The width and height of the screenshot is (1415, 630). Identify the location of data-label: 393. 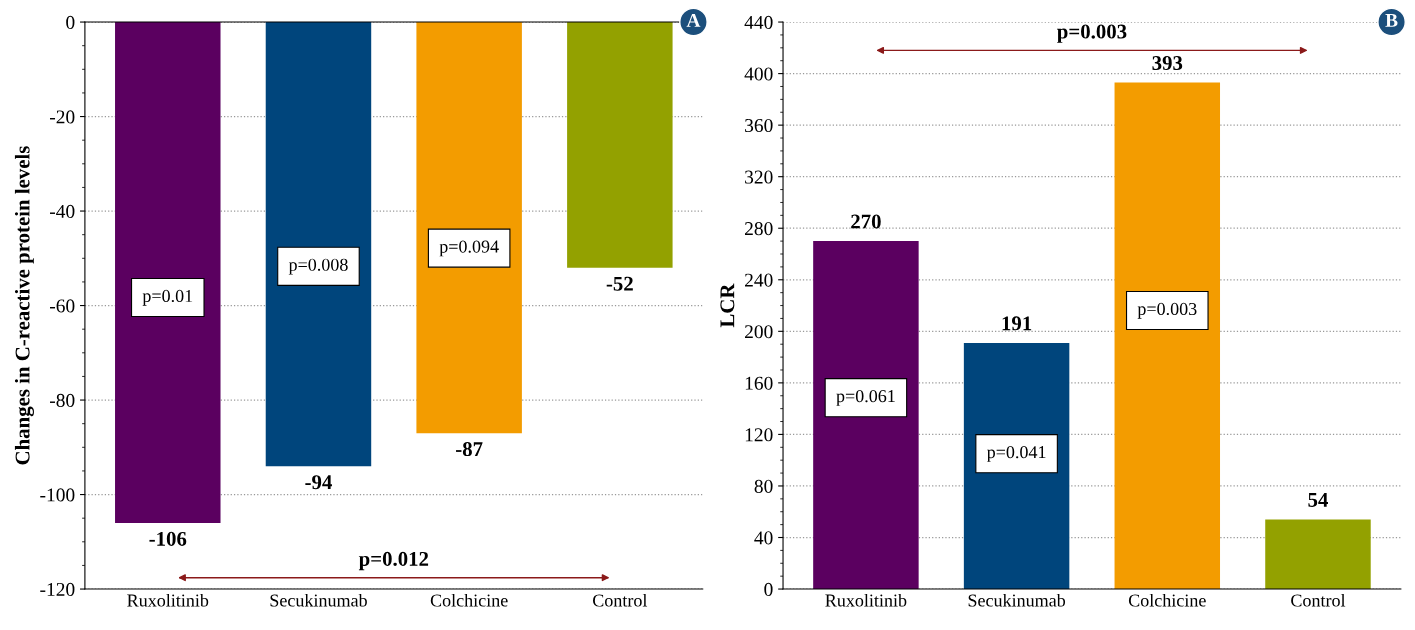
(1167, 63).